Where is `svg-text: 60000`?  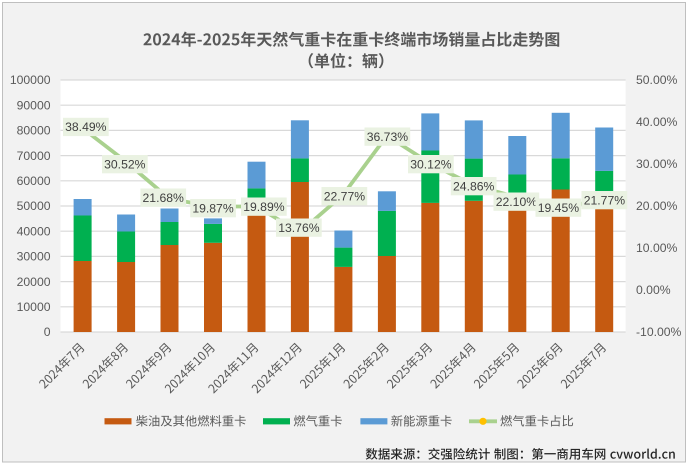 svg-text: 60000 is located at coordinates (34, 181).